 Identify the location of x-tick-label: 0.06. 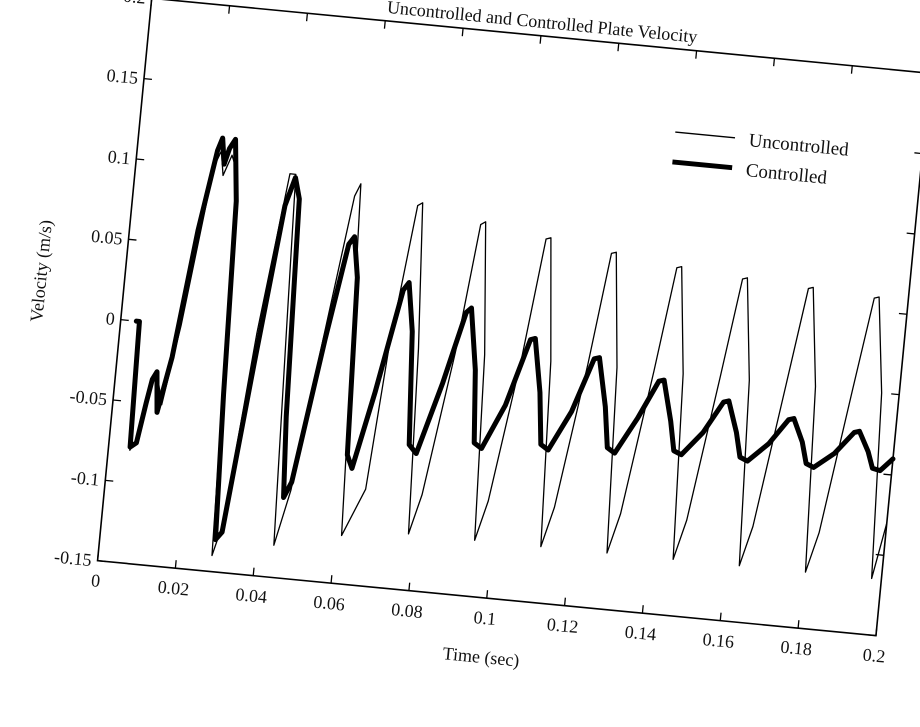
(329, 603).